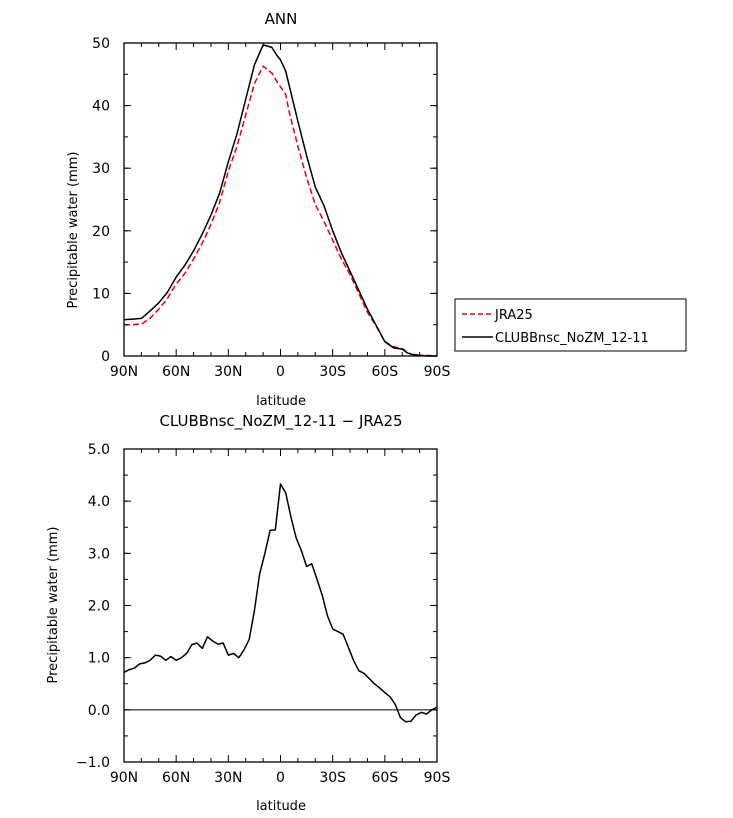 The image size is (733, 818). What do you see at coordinates (281, 19) in the screenshot?
I see `chart-title: ANN` at bounding box center [281, 19].